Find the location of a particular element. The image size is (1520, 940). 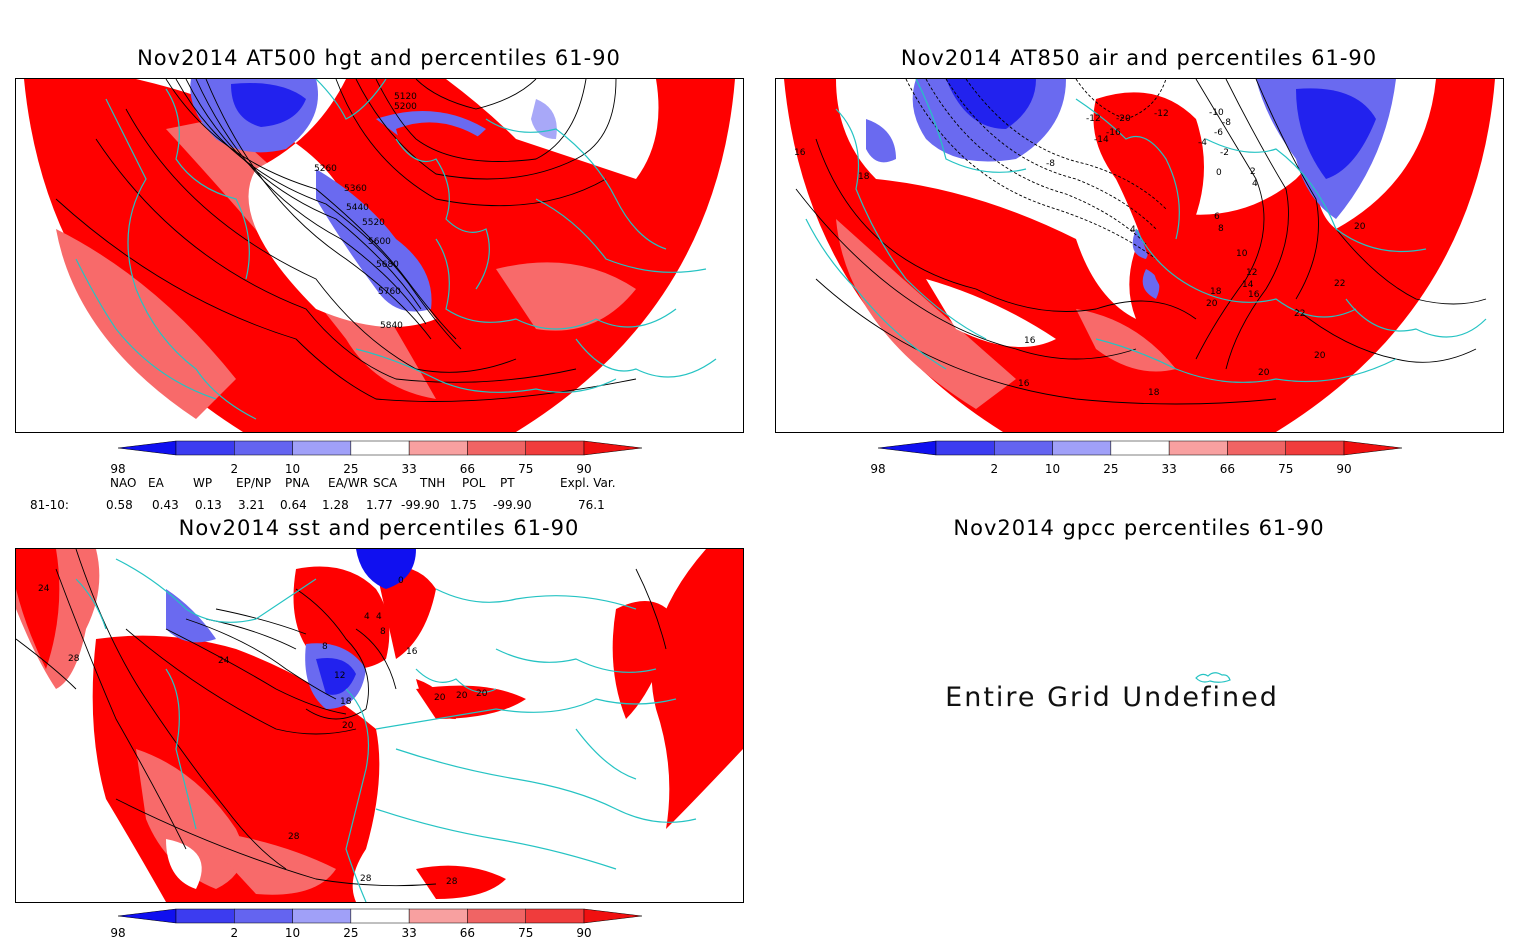

index-name: PT is located at coordinates (507, 483).